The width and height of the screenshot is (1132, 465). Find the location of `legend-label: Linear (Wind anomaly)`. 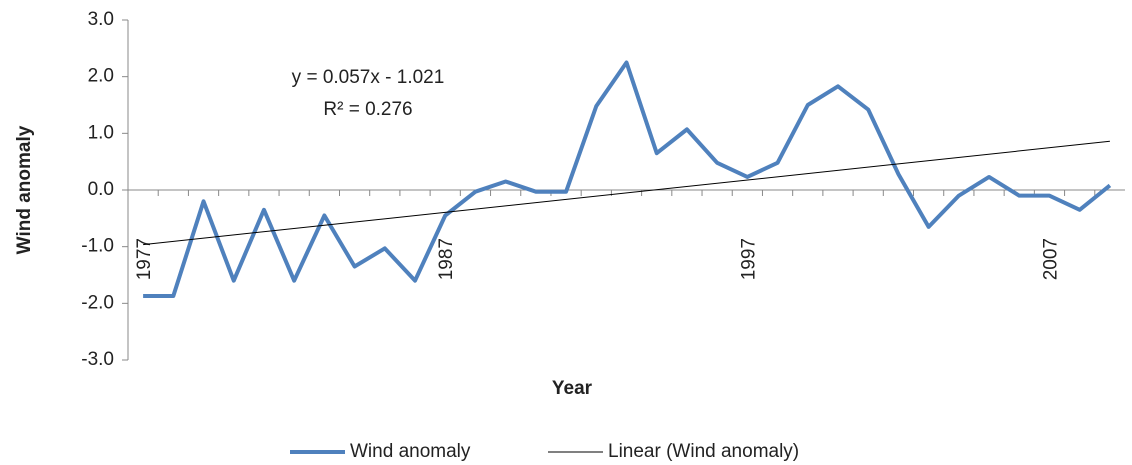

legend-label: Linear (Wind anomaly) is located at coordinates (703, 451).